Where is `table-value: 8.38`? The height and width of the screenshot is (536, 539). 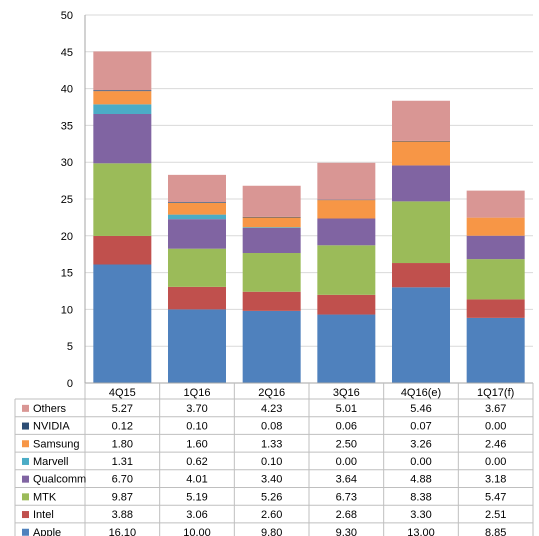 table-value: 8.38 is located at coordinates (420, 497).